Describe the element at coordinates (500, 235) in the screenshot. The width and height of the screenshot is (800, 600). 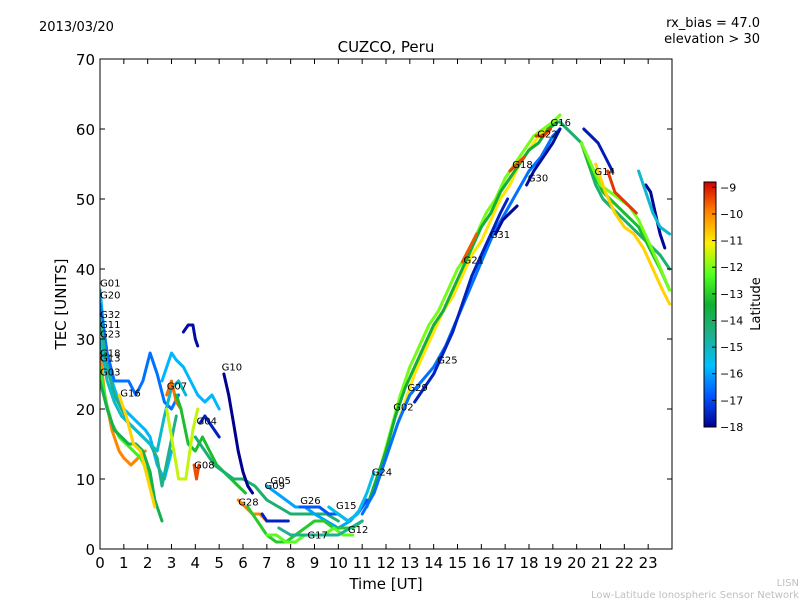
I see `sat-label-g31: G31` at that location.